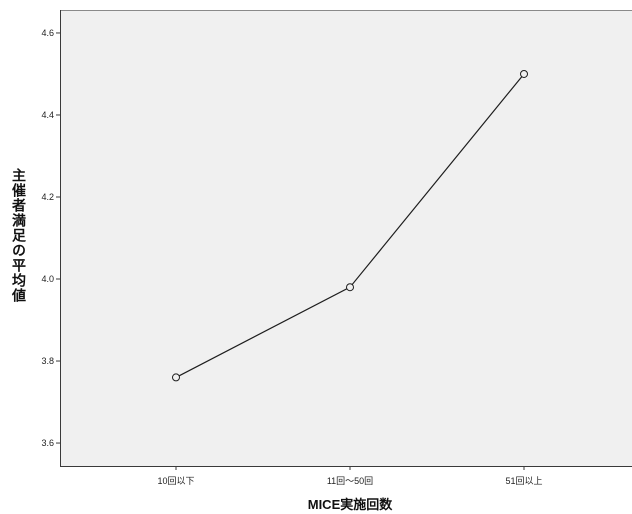 The height and width of the screenshot is (514, 632). I want to click on y-tick-label: 4.6, so click(47, 33).